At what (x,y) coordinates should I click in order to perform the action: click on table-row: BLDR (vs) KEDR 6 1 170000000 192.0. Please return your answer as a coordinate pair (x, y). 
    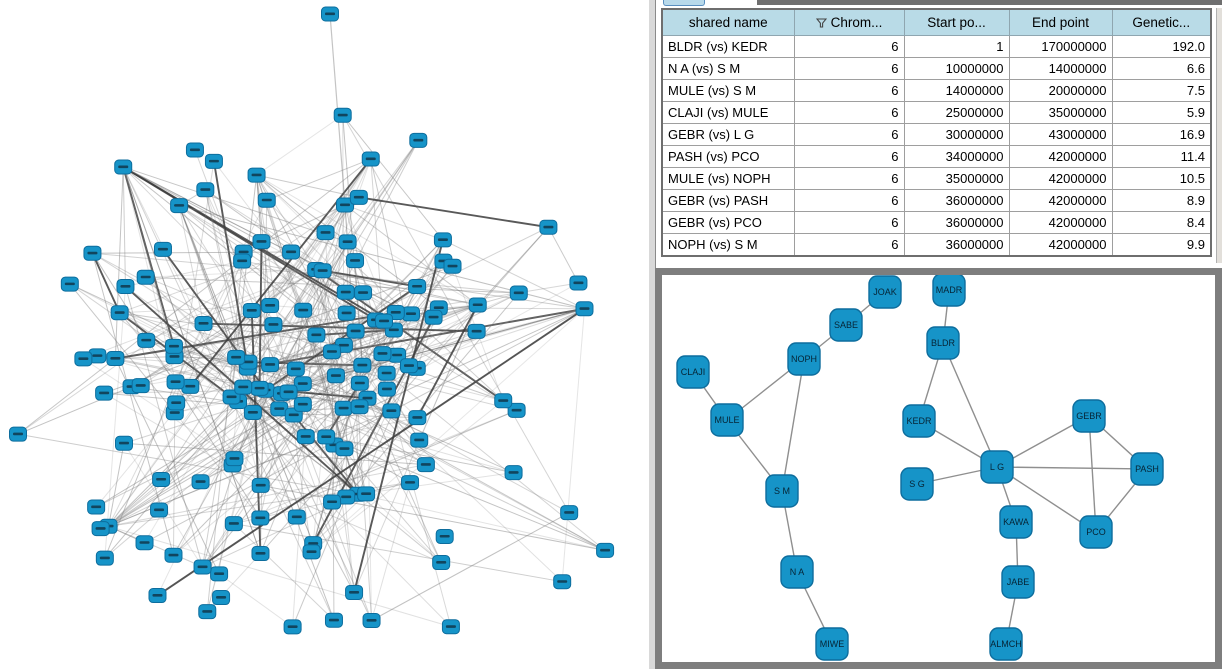
    Looking at the image, I should click on (936, 46).